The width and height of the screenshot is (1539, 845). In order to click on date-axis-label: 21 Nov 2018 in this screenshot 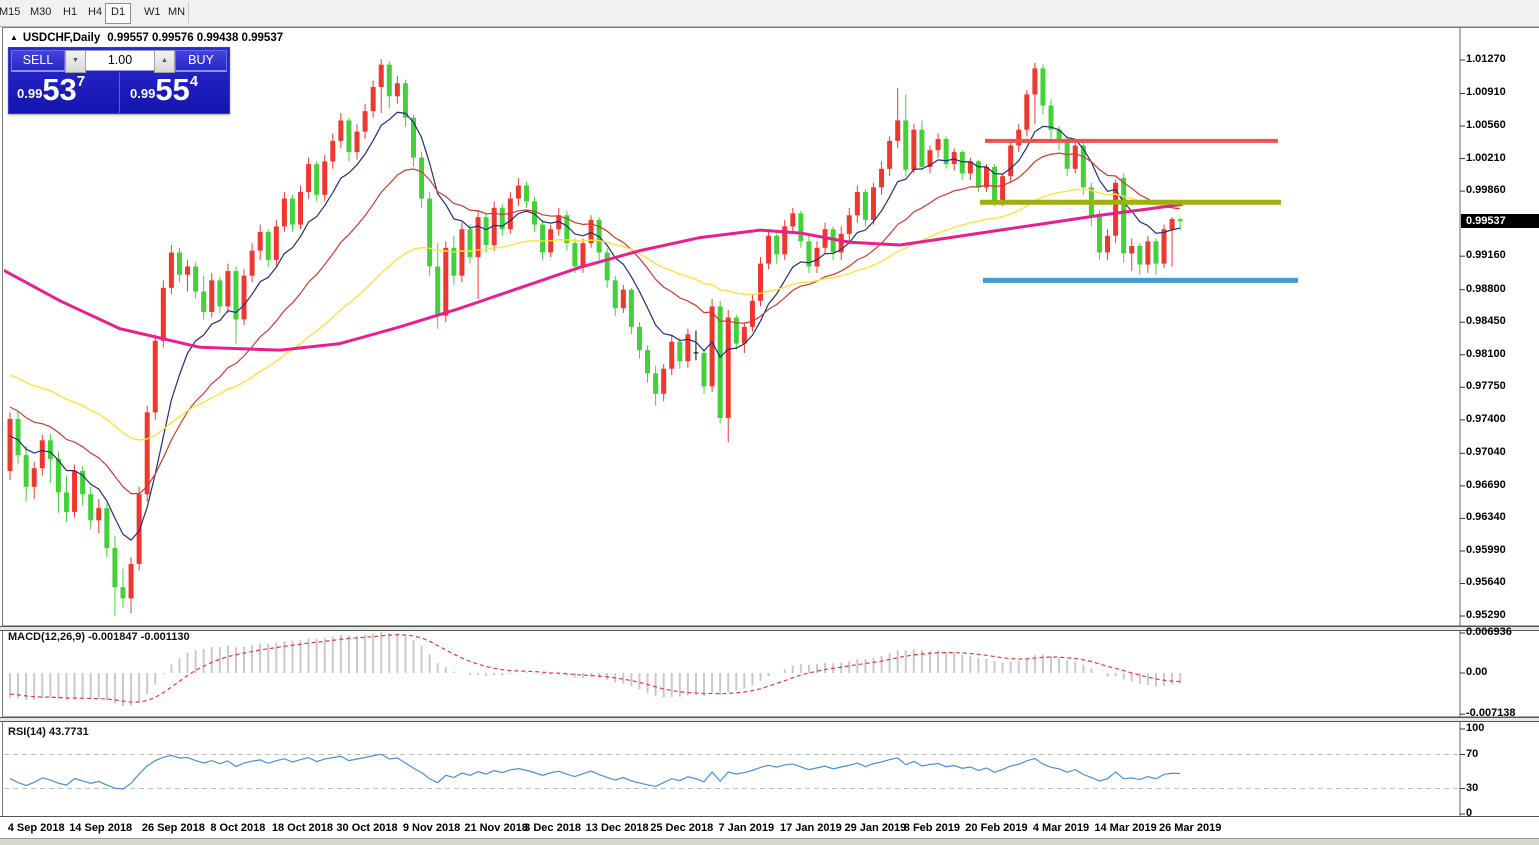, I will do `click(496, 828)`.